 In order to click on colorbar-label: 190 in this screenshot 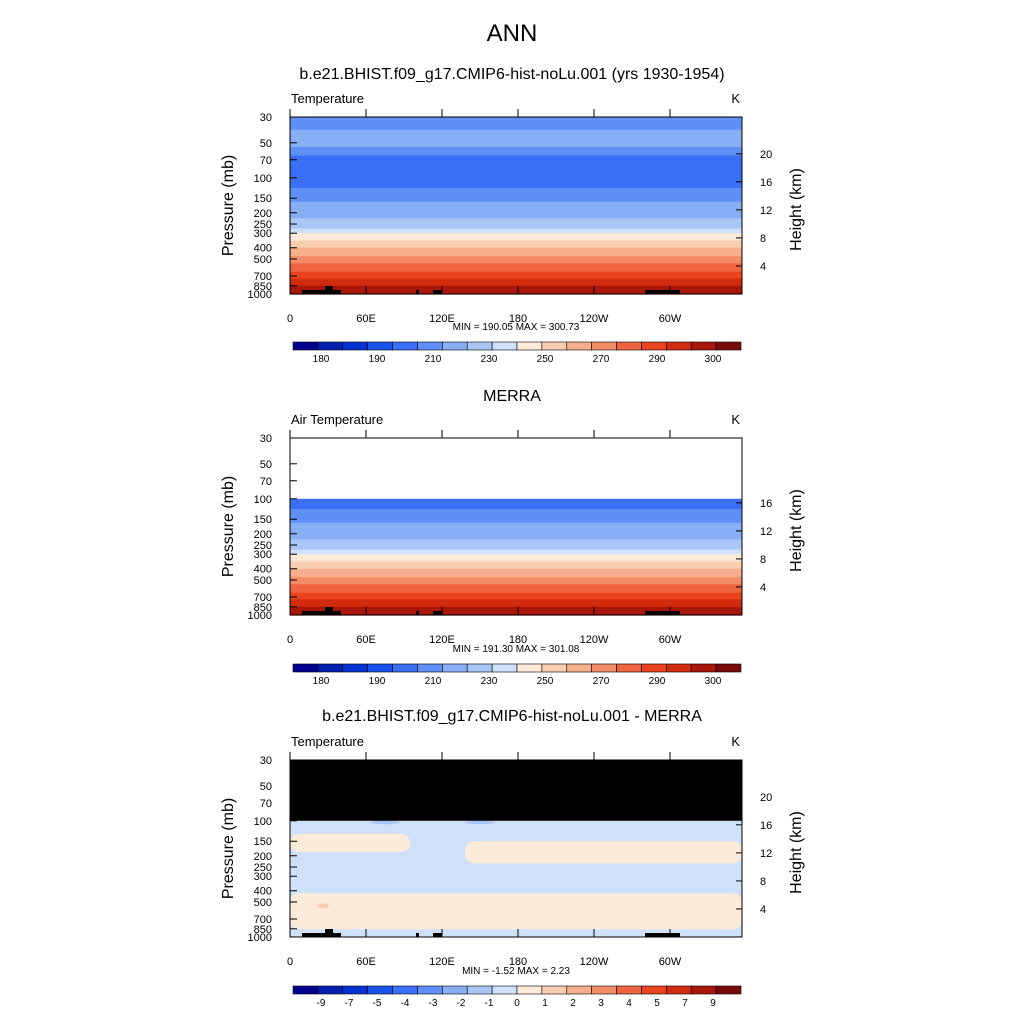, I will do `click(377, 359)`.